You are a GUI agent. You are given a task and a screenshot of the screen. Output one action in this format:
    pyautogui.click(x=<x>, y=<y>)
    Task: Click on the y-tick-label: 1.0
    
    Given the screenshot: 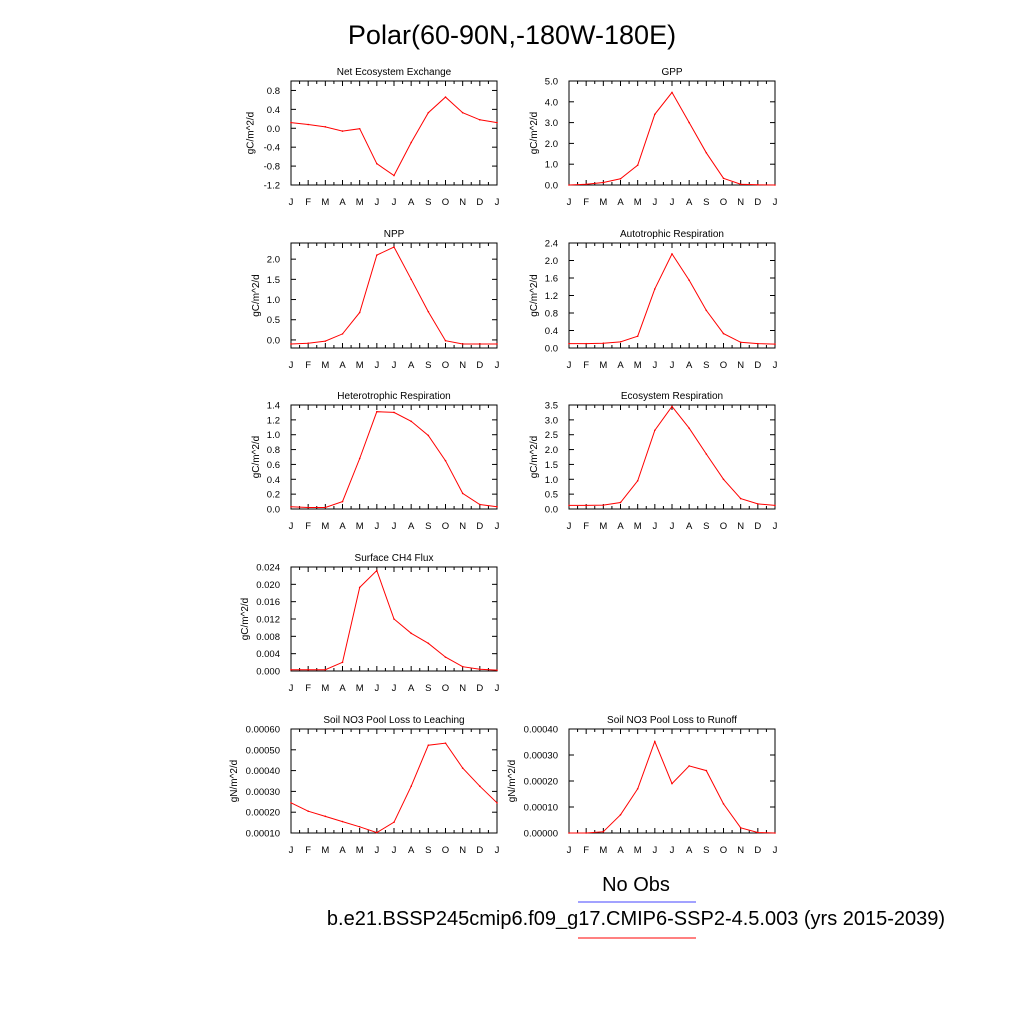 What is the action you would take?
    pyautogui.click(x=551, y=480)
    